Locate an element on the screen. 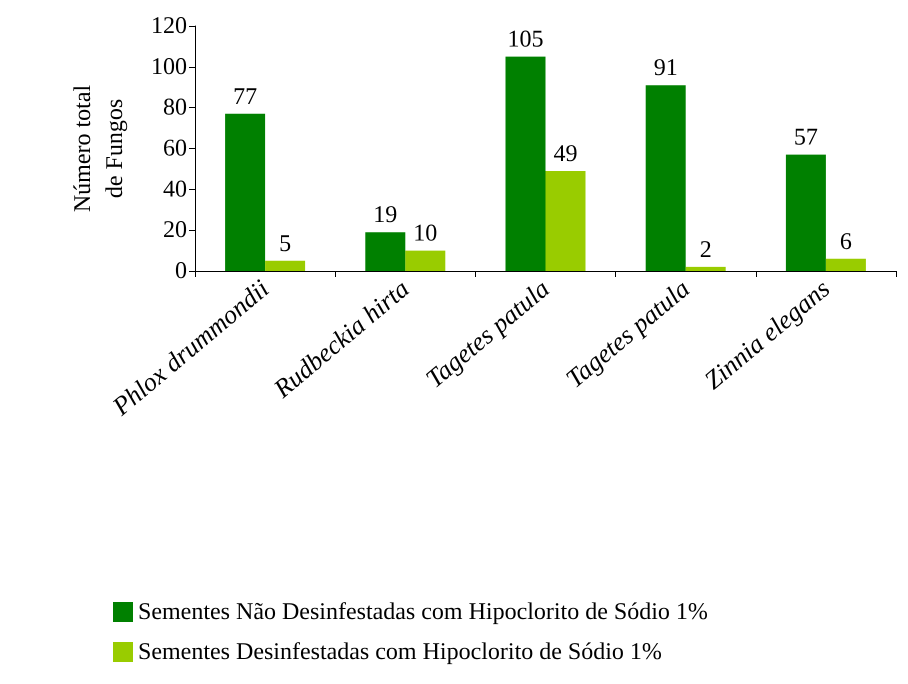 The width and height of the screenshot is (908, 684). y-tick-label: 20 is located at coordinates (175, 230).